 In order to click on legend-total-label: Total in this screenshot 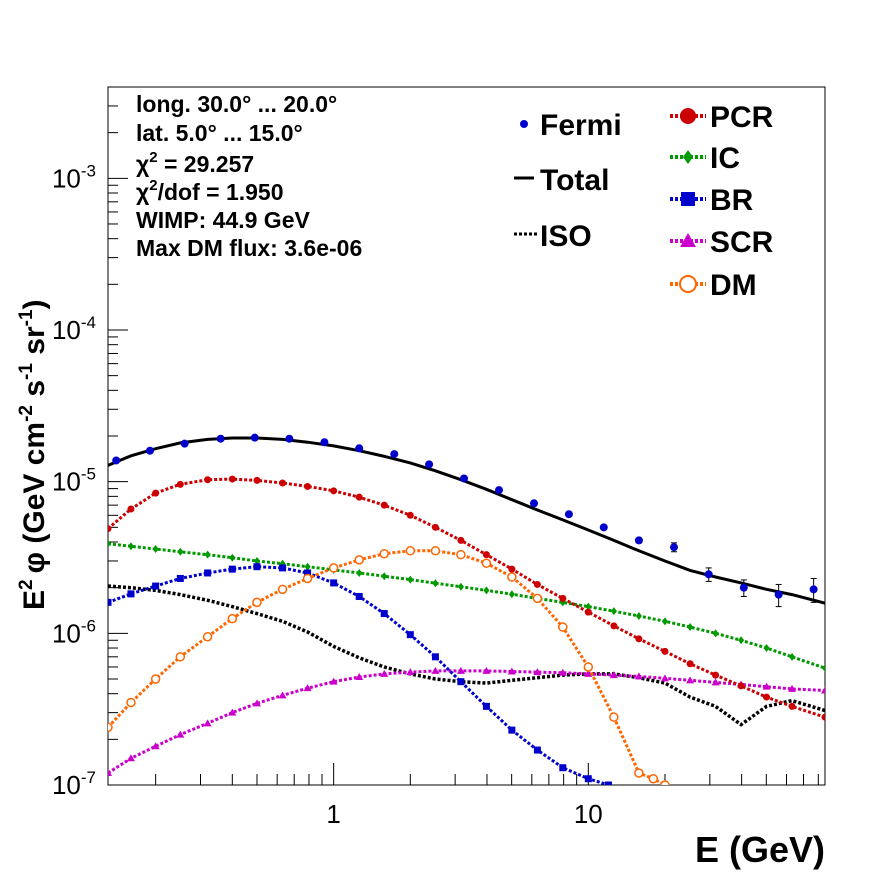, I will do `click(574, 180)`.